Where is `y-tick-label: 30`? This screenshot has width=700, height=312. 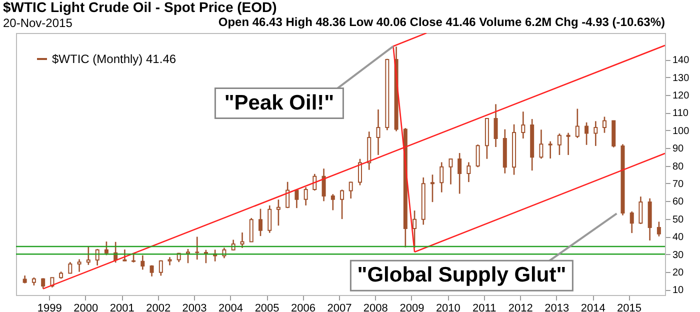 y-tick-label: 30 is located at coordinates (678, 255).